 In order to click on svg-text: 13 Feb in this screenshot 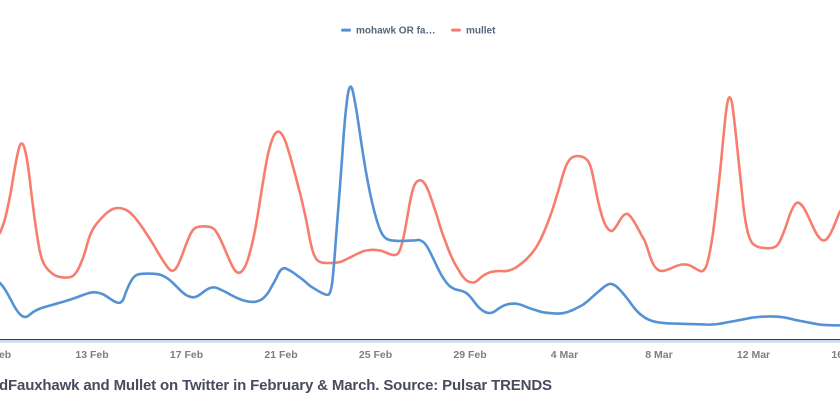, I will do `click(91, 355)`.